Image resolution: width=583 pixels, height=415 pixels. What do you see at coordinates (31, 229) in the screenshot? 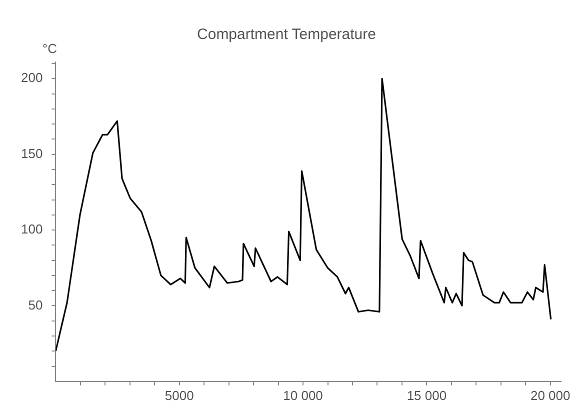
I see `y-tick-label: 100` at bounding box center [31, 229].